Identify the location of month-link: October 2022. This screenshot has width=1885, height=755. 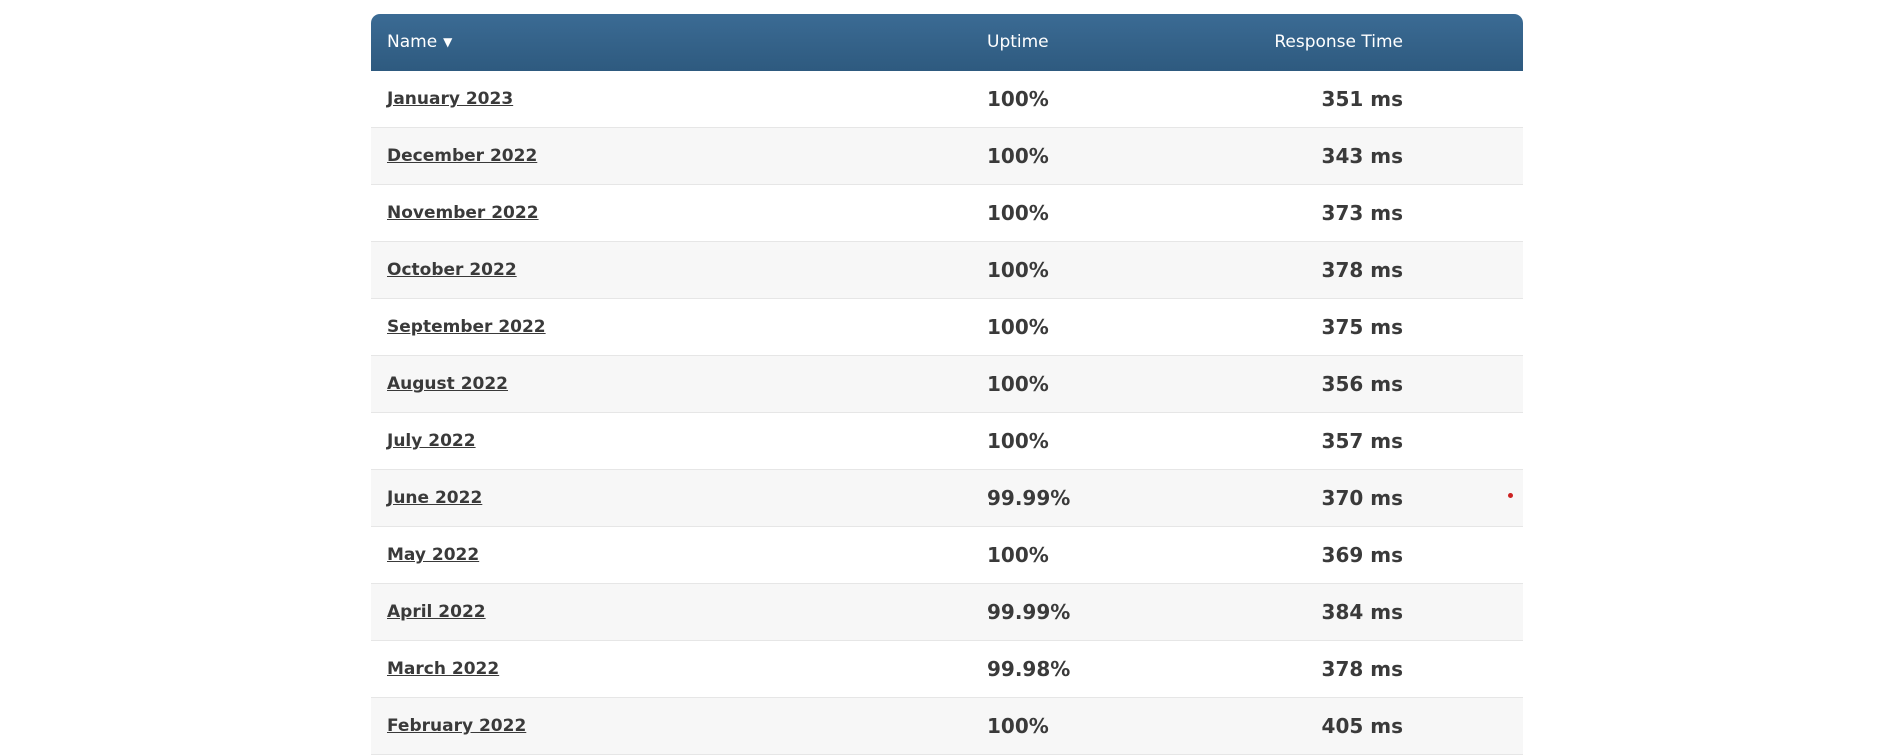
(452, 270).